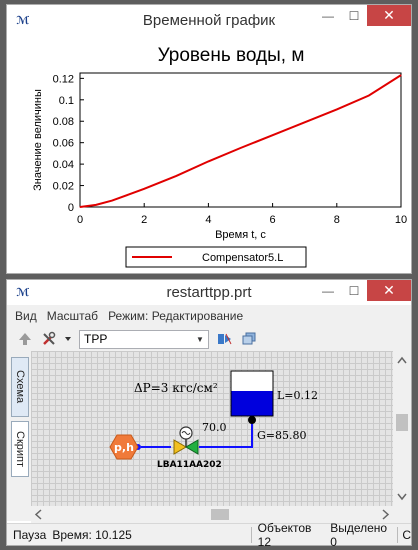 This screenshot has width=418, height=550. I want to click on y-tick-label: 0, so click(71, 208).